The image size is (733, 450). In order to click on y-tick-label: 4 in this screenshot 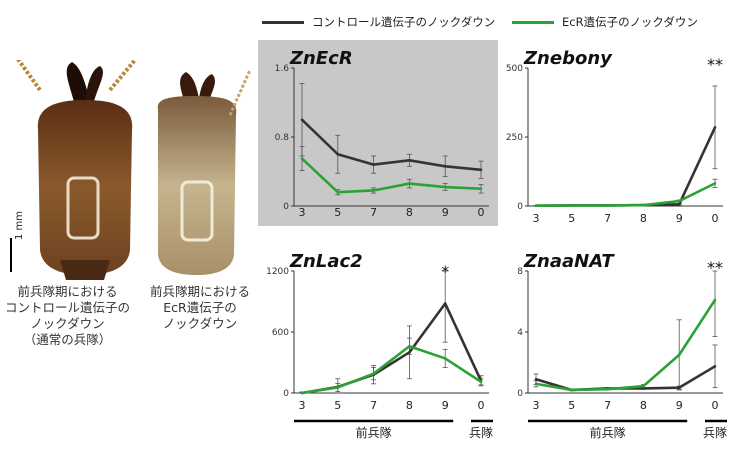, I will do `click(520, 333)`.